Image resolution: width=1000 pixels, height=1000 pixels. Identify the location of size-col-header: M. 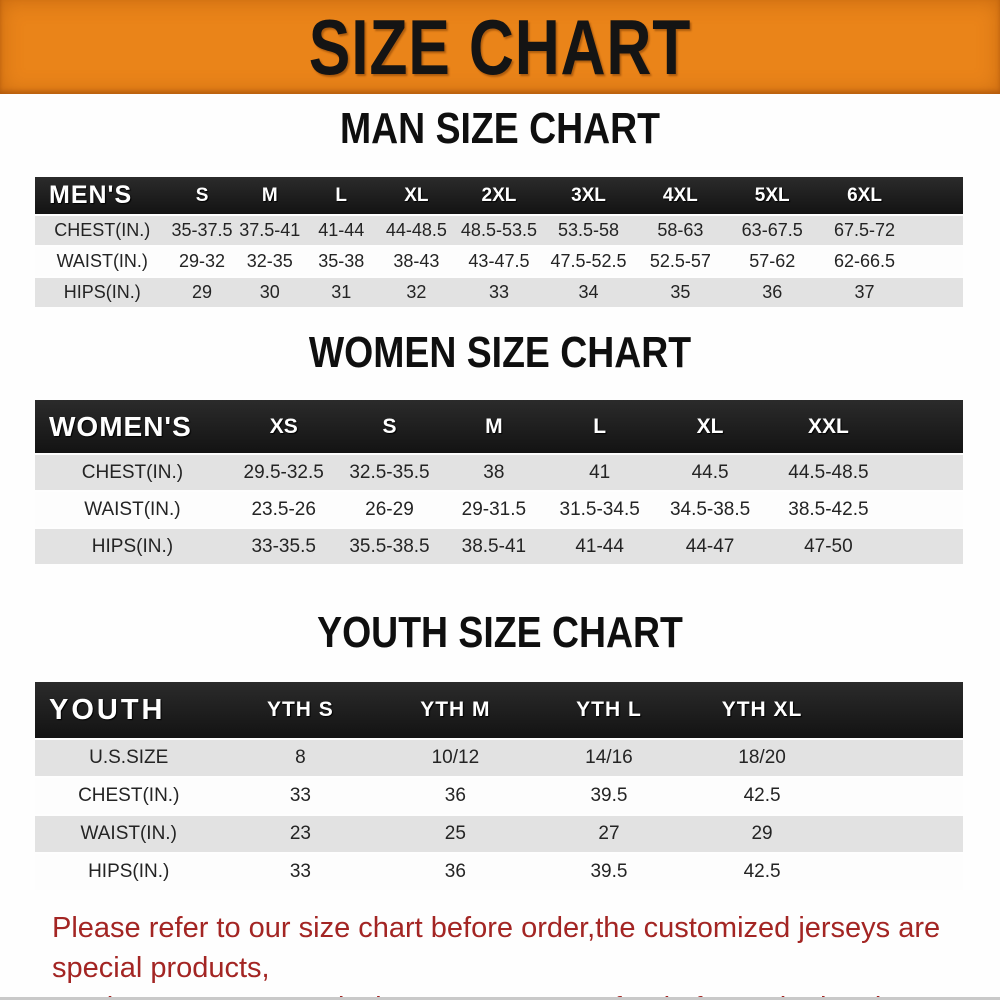
(494, 426).